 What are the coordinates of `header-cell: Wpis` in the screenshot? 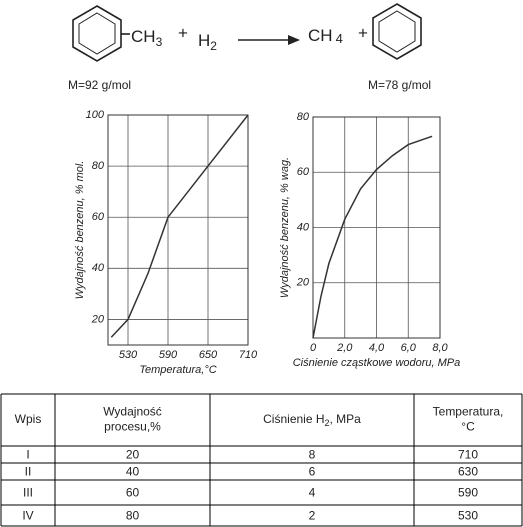 It's located at (28, 419).